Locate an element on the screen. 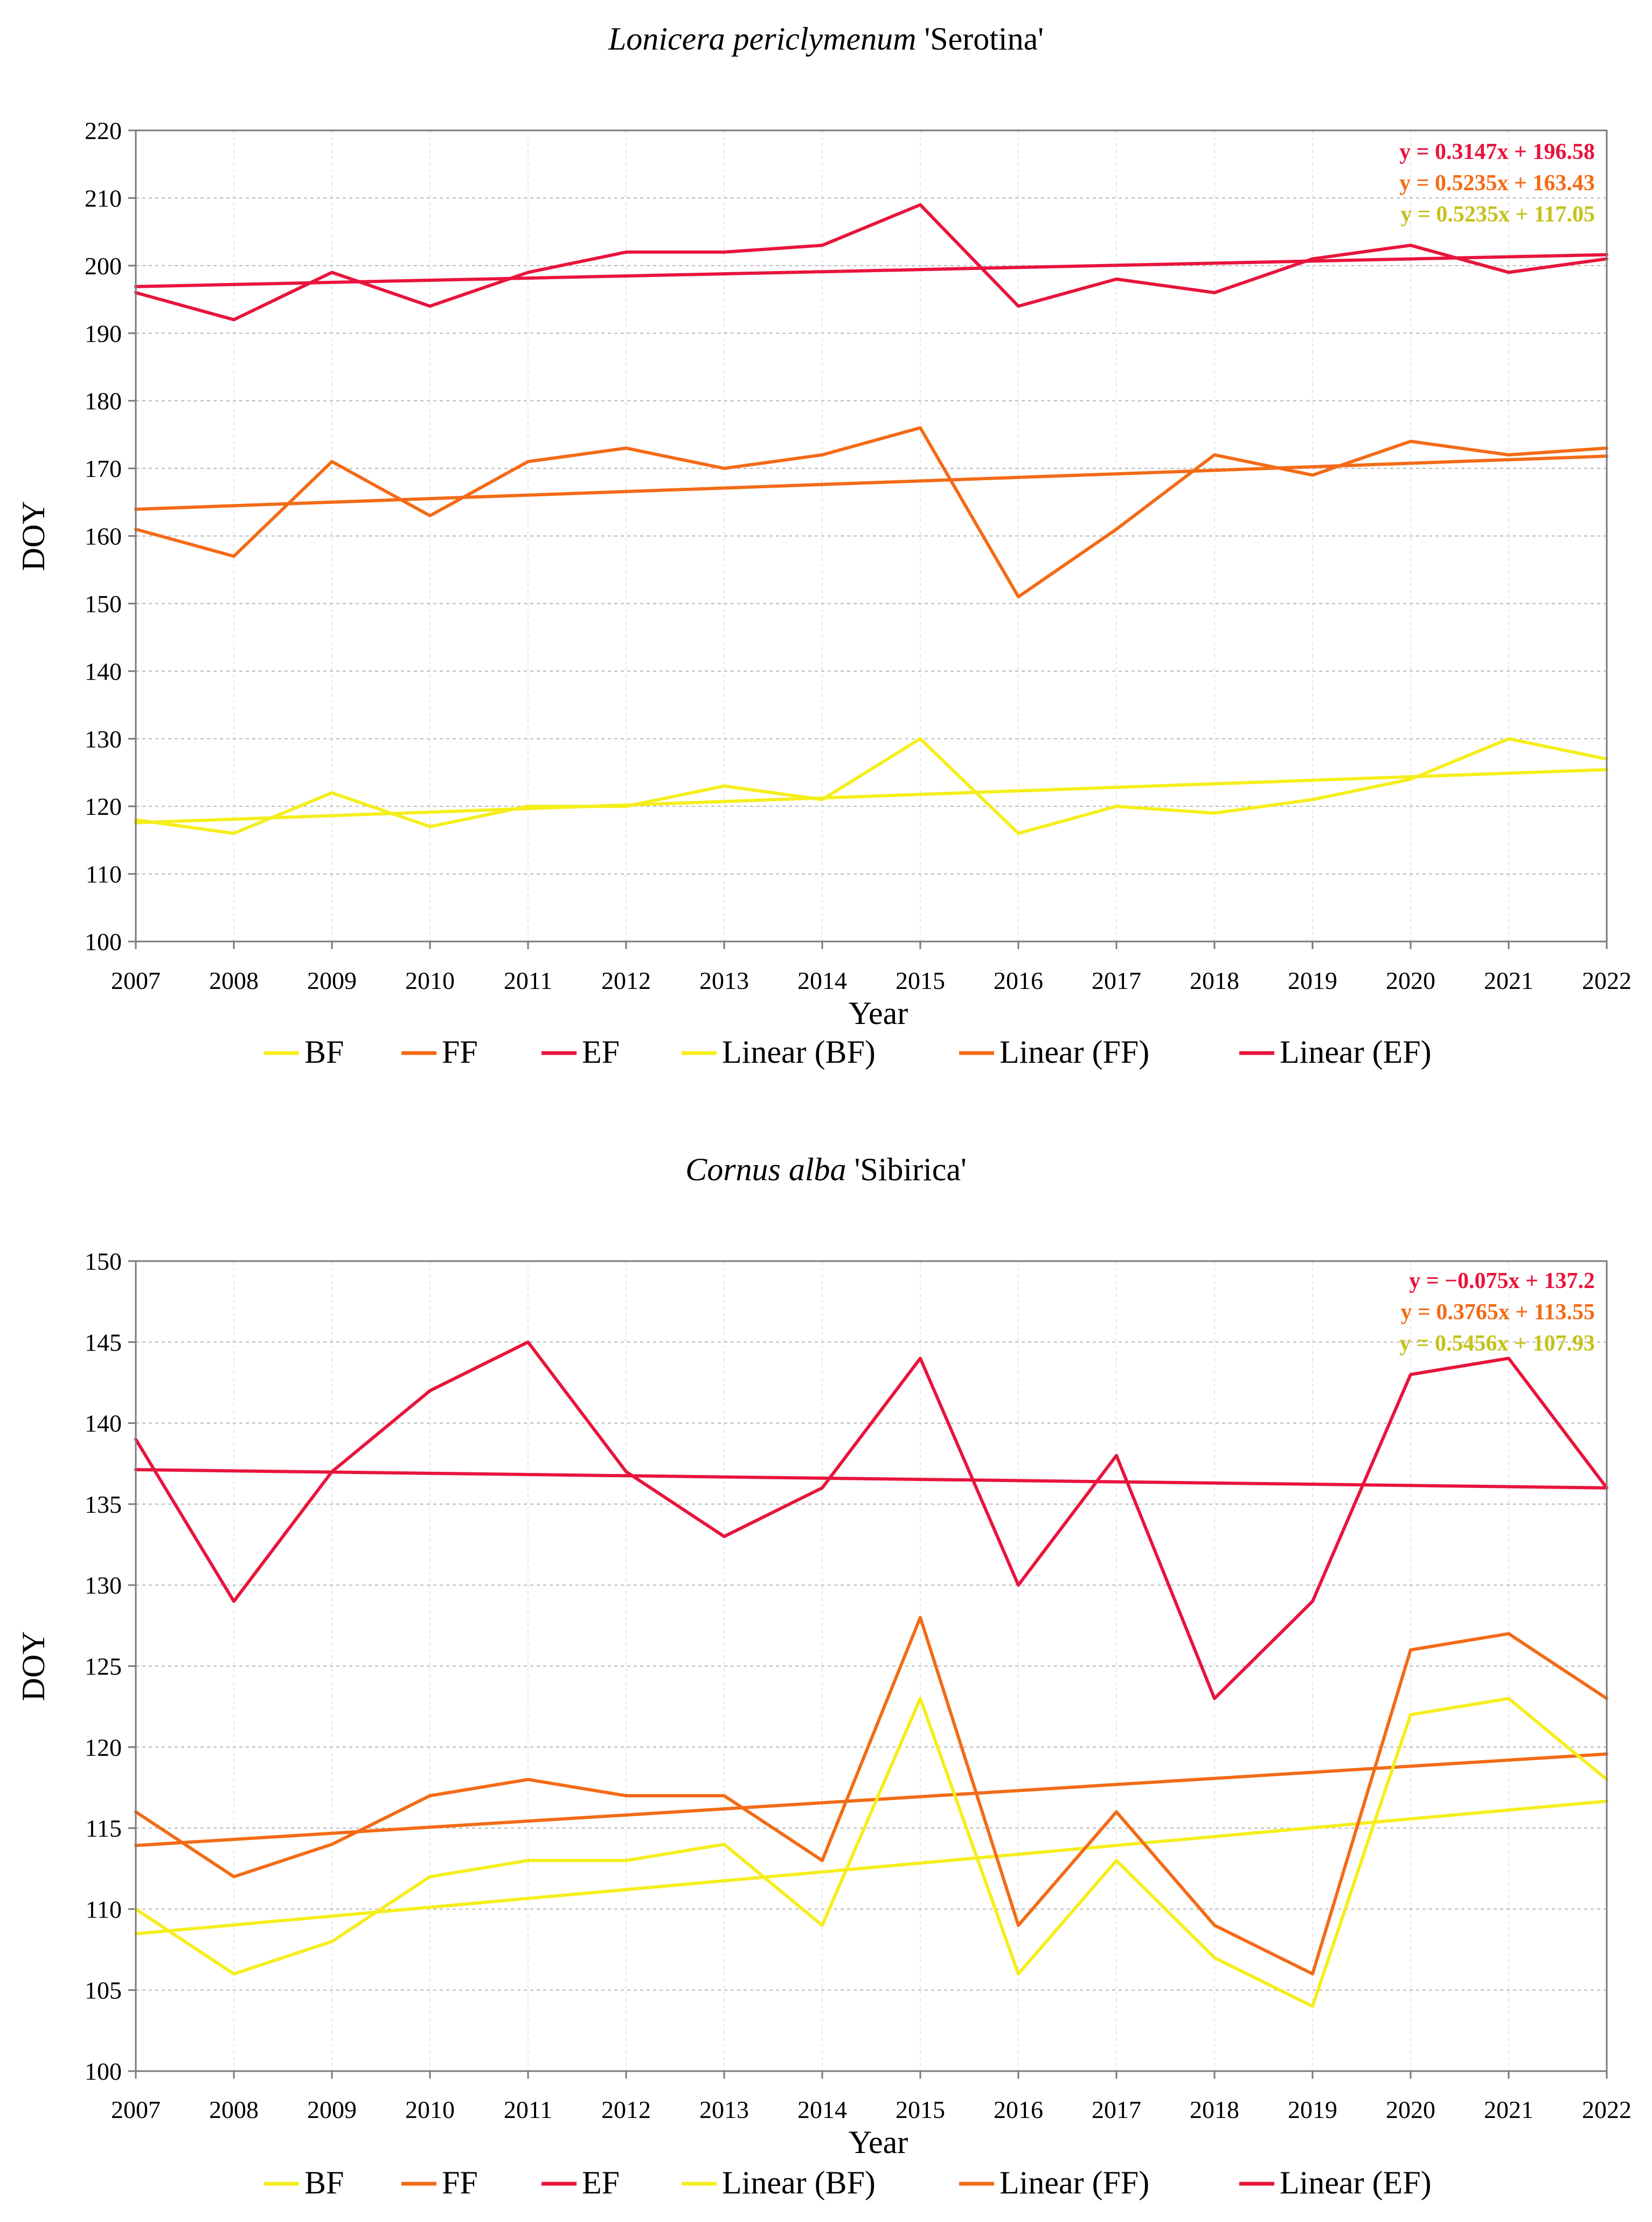 The height and width of the screenshot is (2222, 1652). y-tick-label: 105 is located at coordinates (103, 1990).